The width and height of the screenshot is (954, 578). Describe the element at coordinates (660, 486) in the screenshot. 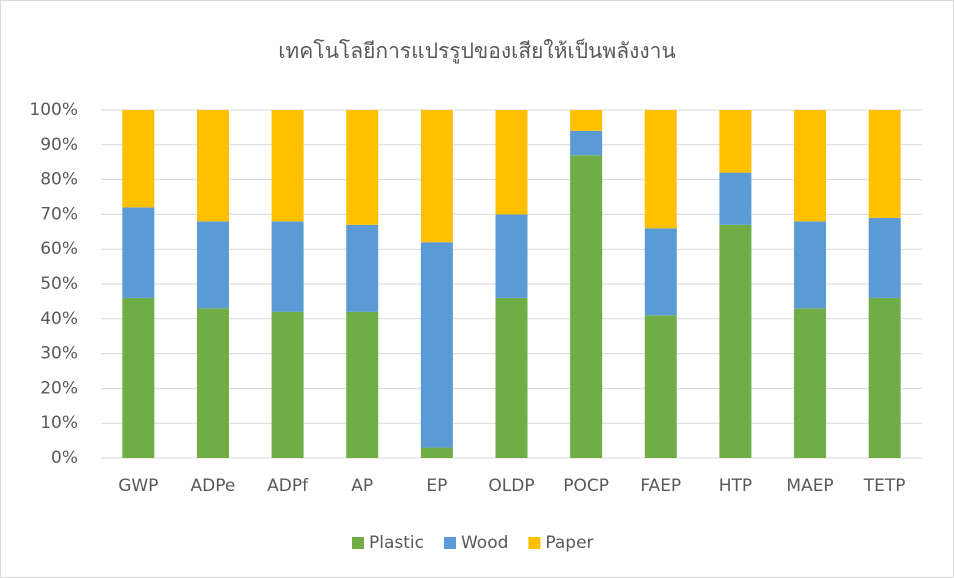

I see `x-tick-label: FAEP` at that location.